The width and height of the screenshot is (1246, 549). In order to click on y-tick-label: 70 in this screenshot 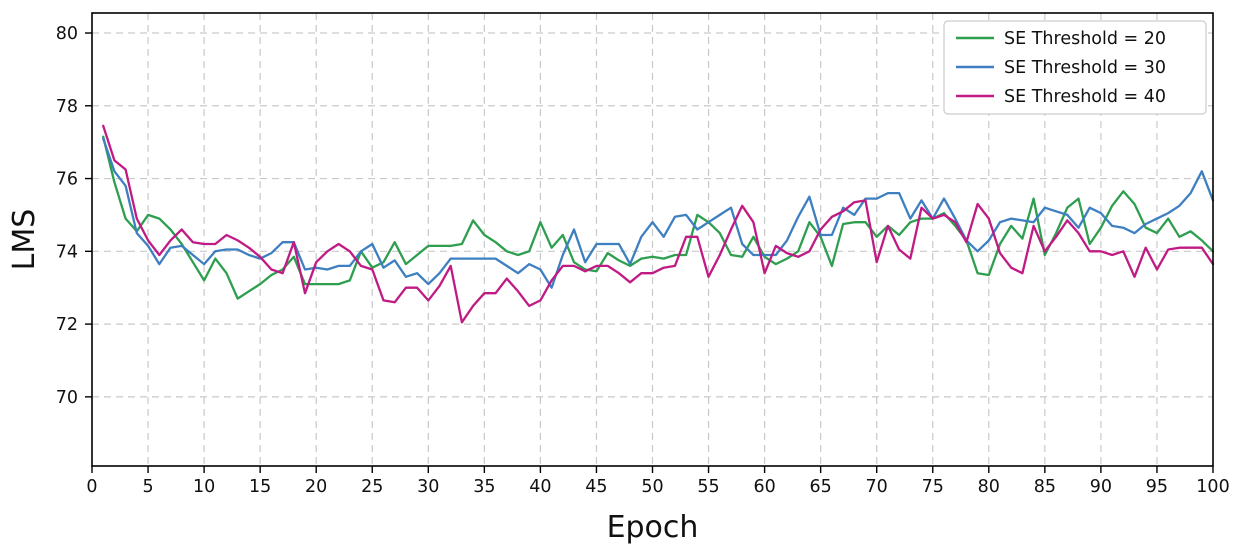, I will do `click(67, 398)`.